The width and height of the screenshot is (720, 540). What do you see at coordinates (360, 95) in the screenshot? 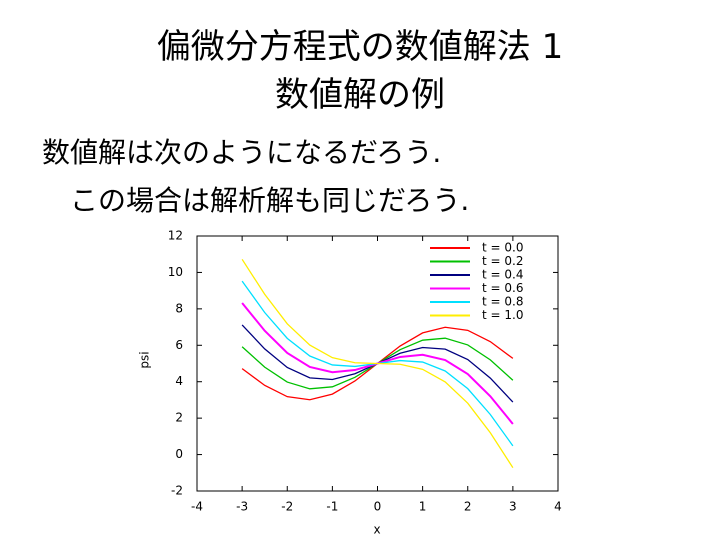
I see `slide-subtitle: 数値解の例` at bounding box center [360, 95].